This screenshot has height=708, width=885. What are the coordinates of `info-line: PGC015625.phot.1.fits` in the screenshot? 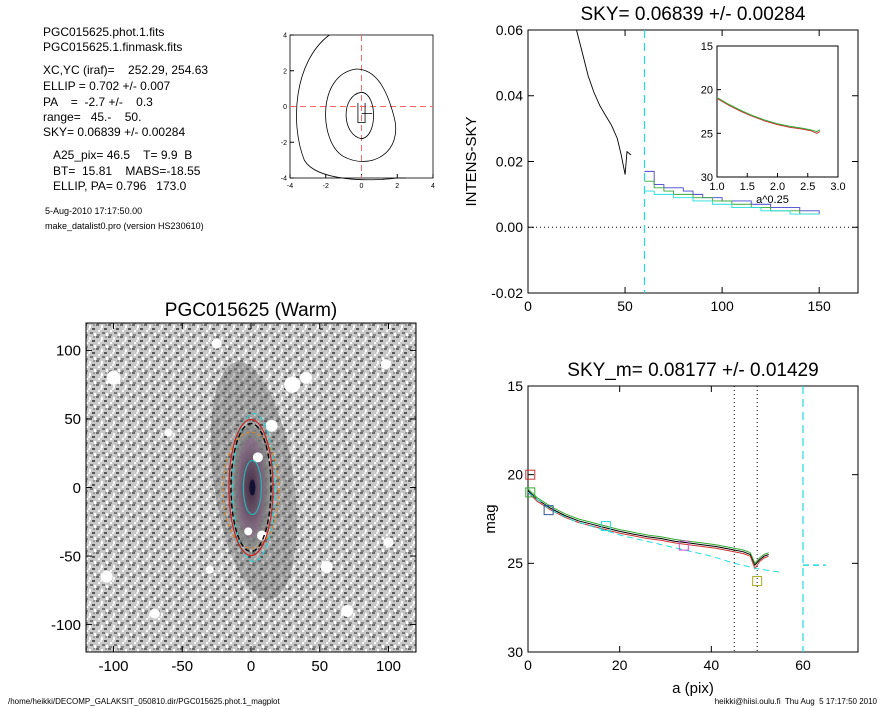 It's located at (104, 32).